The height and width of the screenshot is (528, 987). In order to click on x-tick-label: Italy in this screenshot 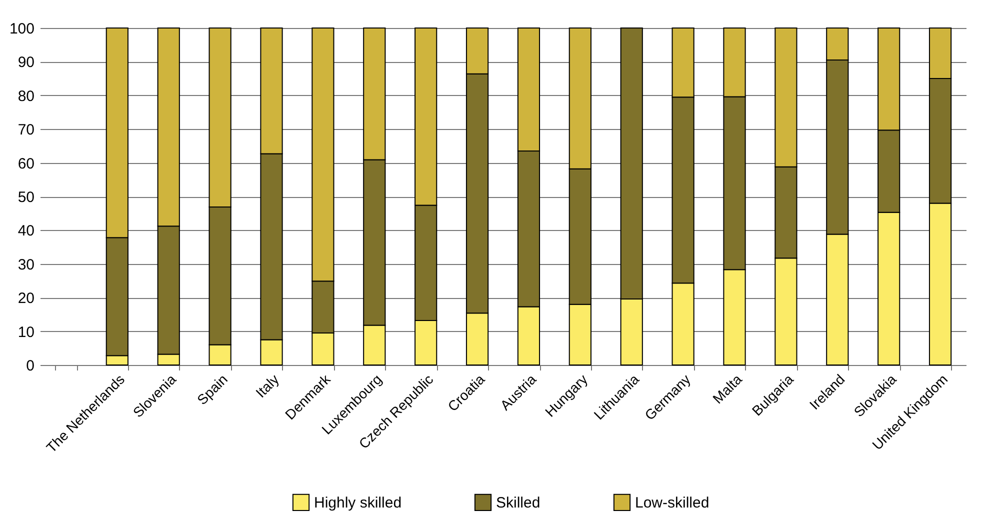, I will do `click(267, 386)`.